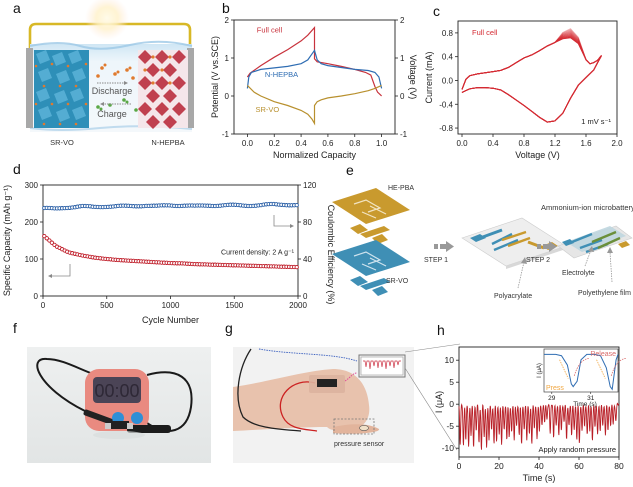 This screenshot has width=633, height=487. I want to click on hand, so click(301, 400).